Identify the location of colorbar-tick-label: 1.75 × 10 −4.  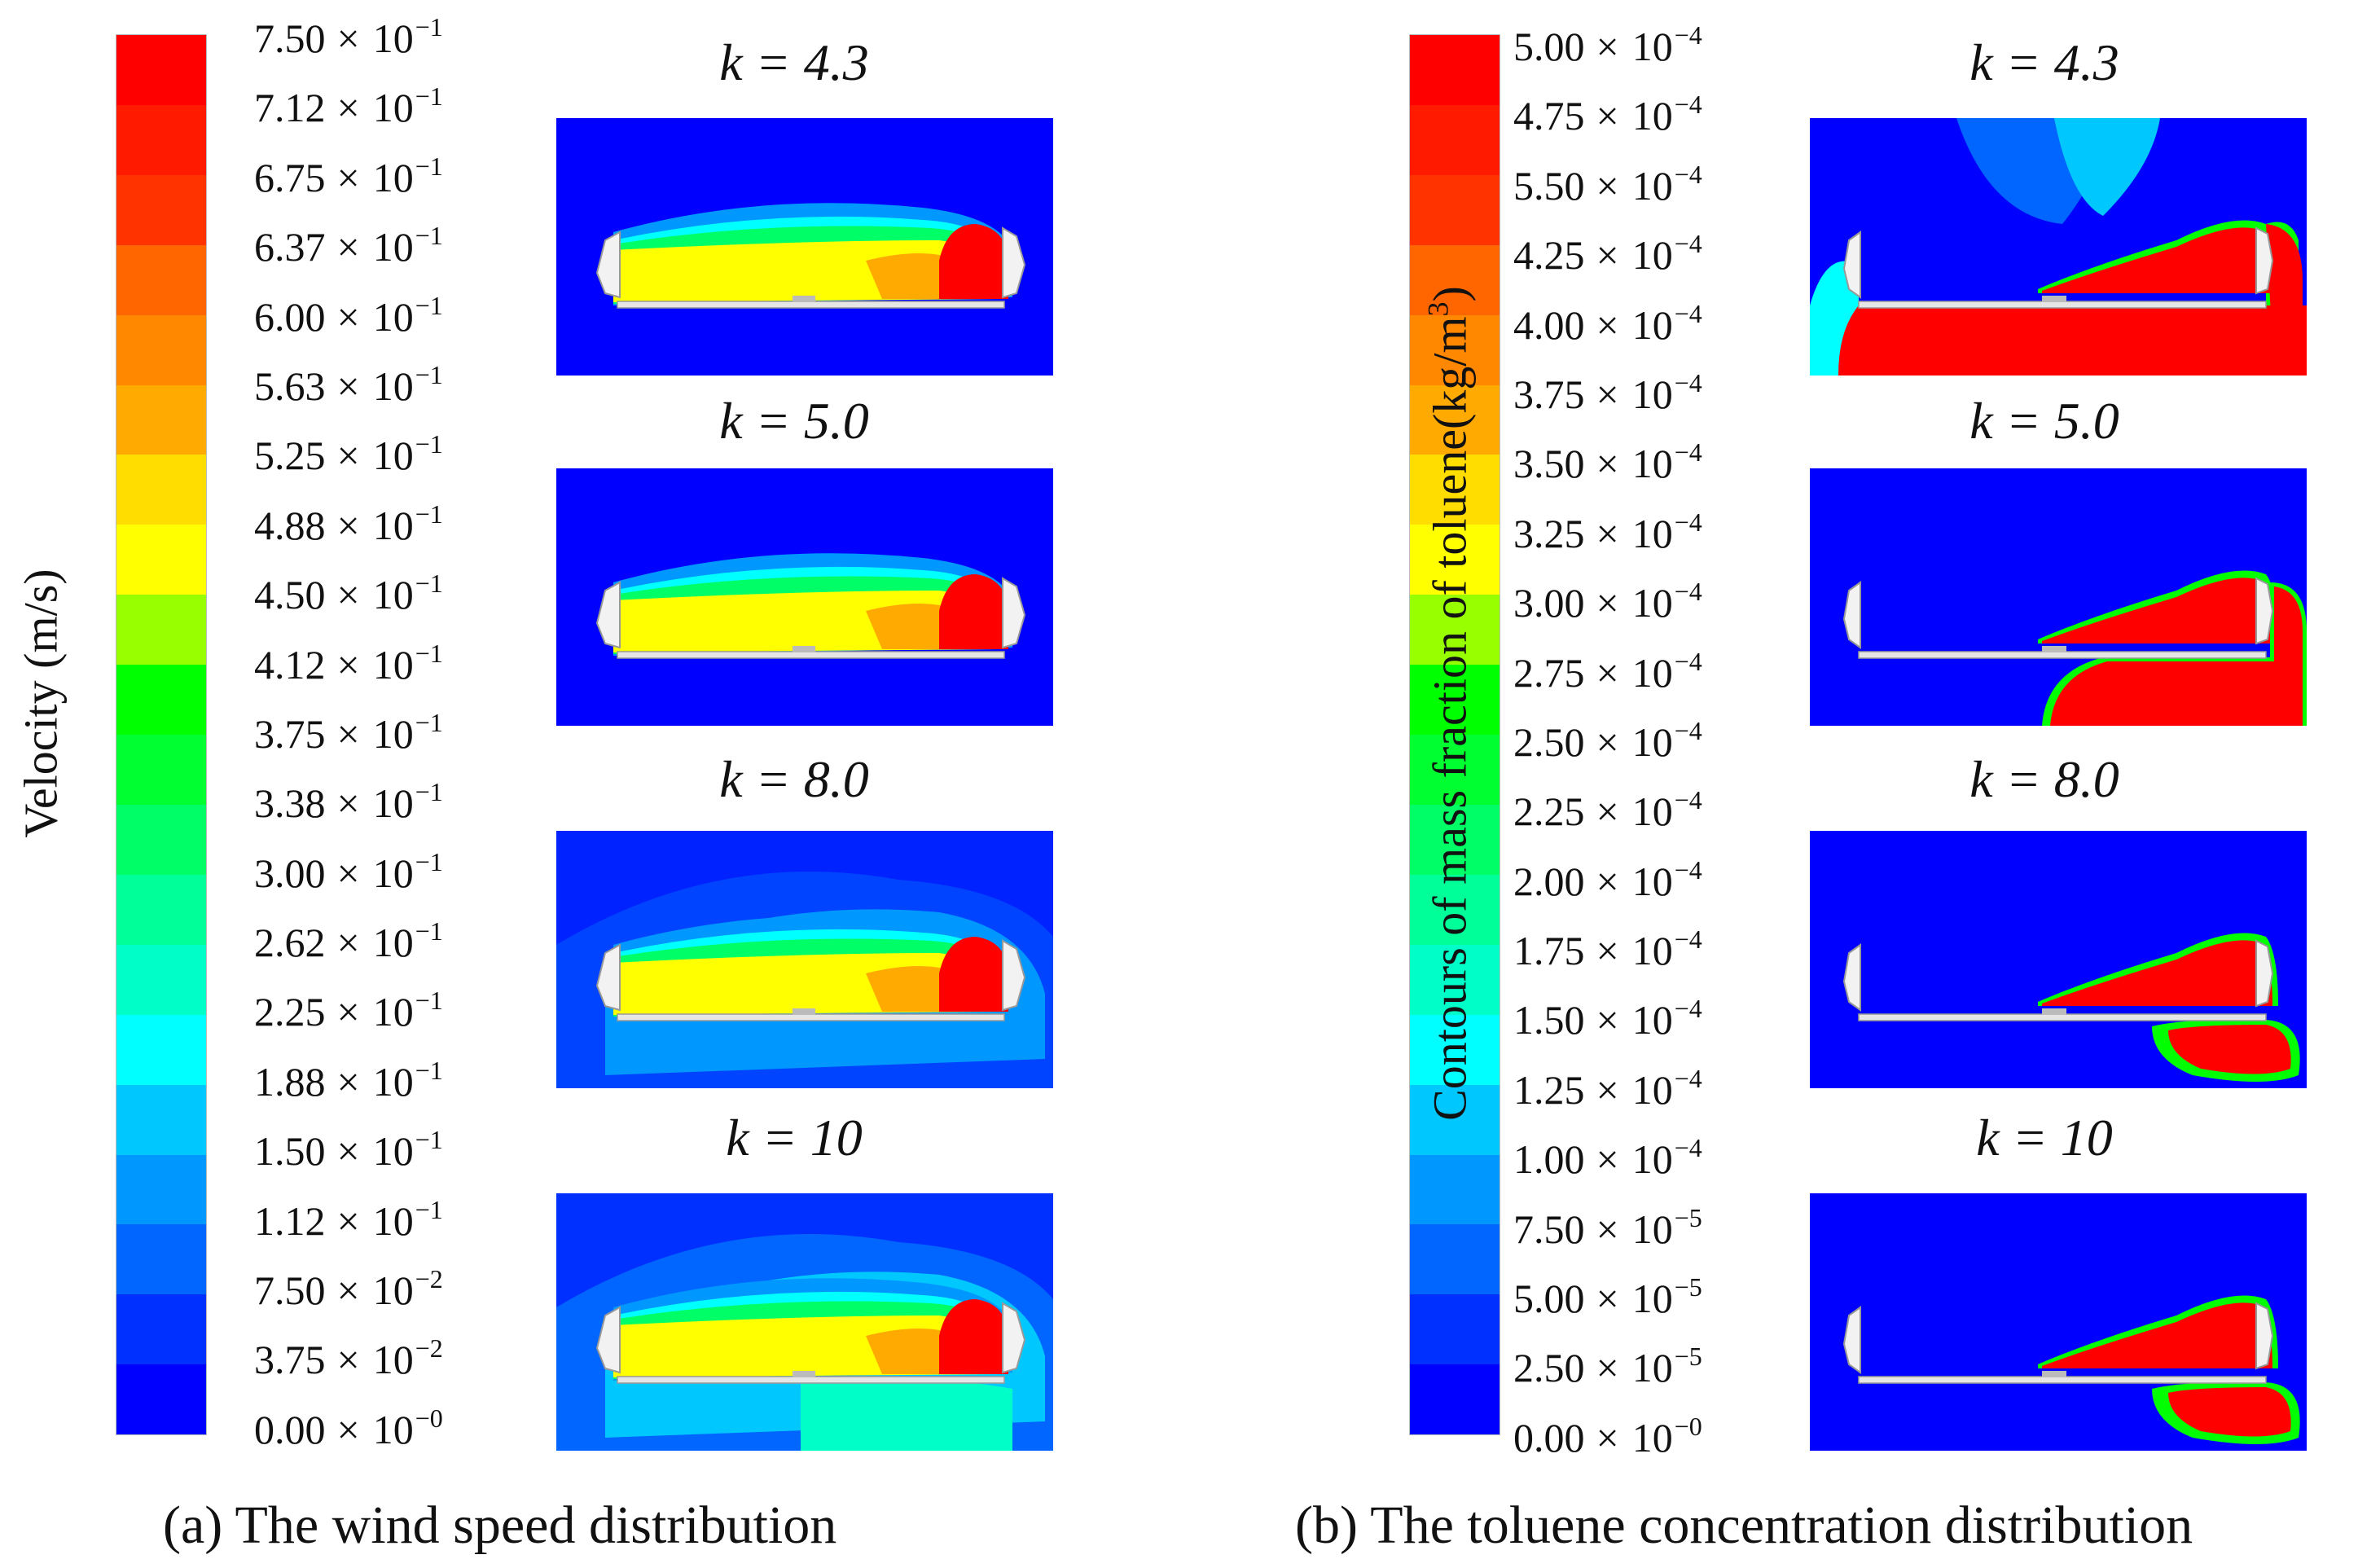
(1607, 949).